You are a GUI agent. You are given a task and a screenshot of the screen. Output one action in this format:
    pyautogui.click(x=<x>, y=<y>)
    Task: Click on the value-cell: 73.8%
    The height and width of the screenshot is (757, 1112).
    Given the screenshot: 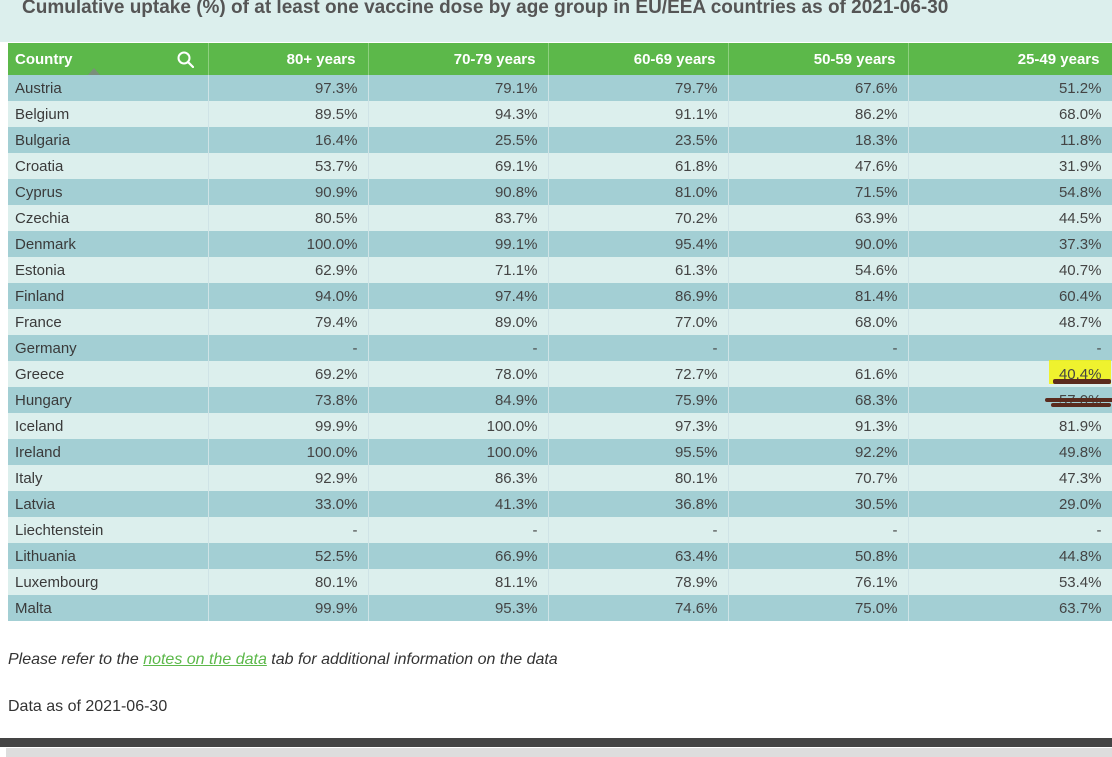 What is the action you would take?
    pyautogui.click(x=288, y=400)
    